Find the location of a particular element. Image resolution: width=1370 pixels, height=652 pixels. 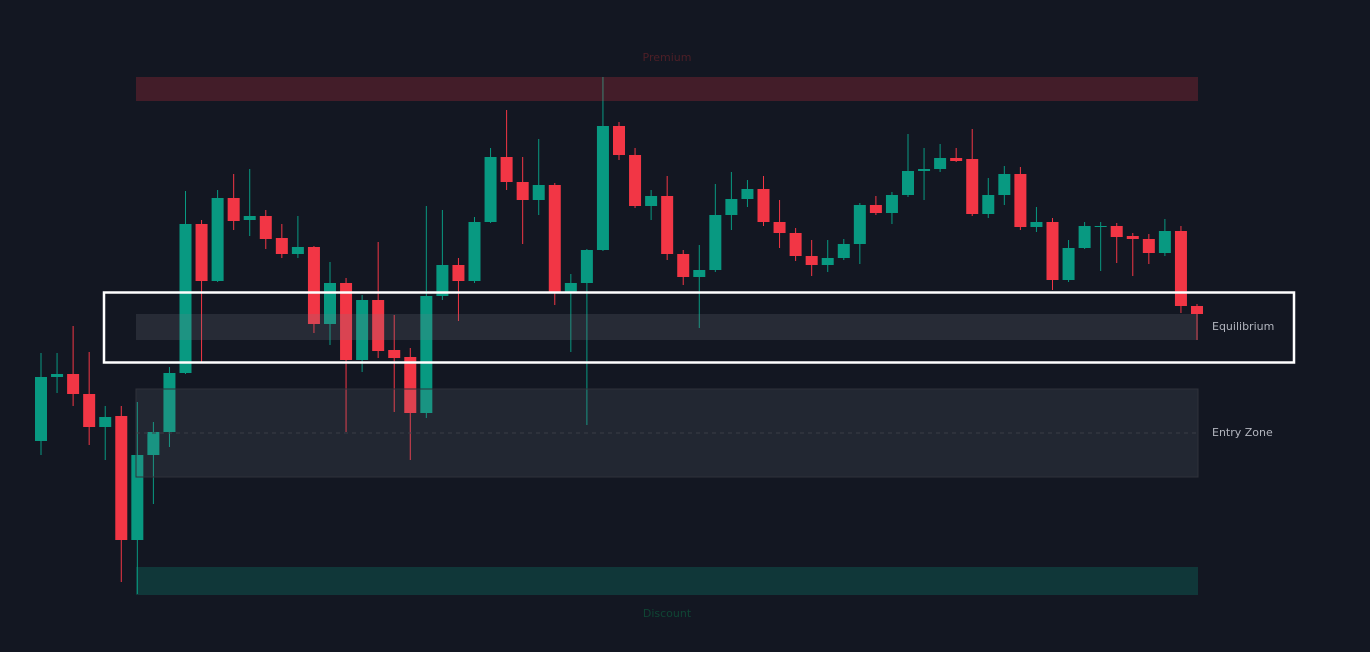

highlight-box is located at coordinates (699, 327).